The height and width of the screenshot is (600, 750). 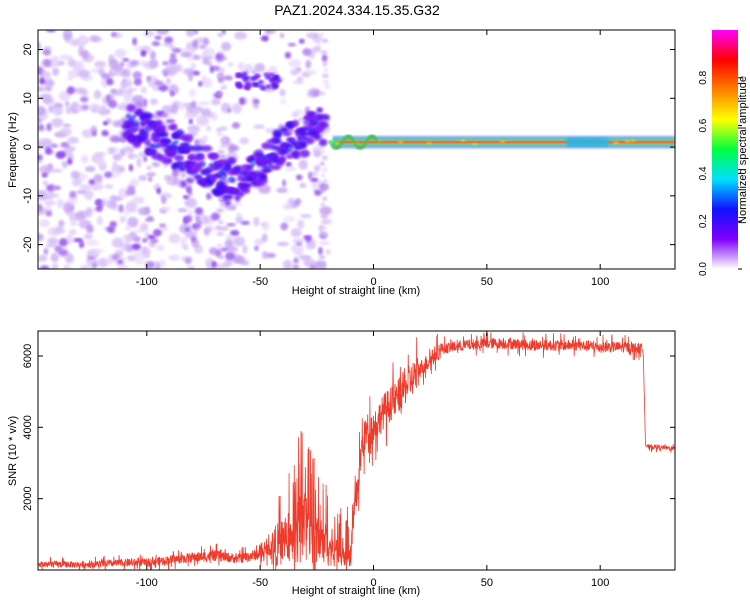 What do you see at coordinates (28, 49) in the screenshot?
I see `y-tick-label: 20` at bounding box center [28, 49].